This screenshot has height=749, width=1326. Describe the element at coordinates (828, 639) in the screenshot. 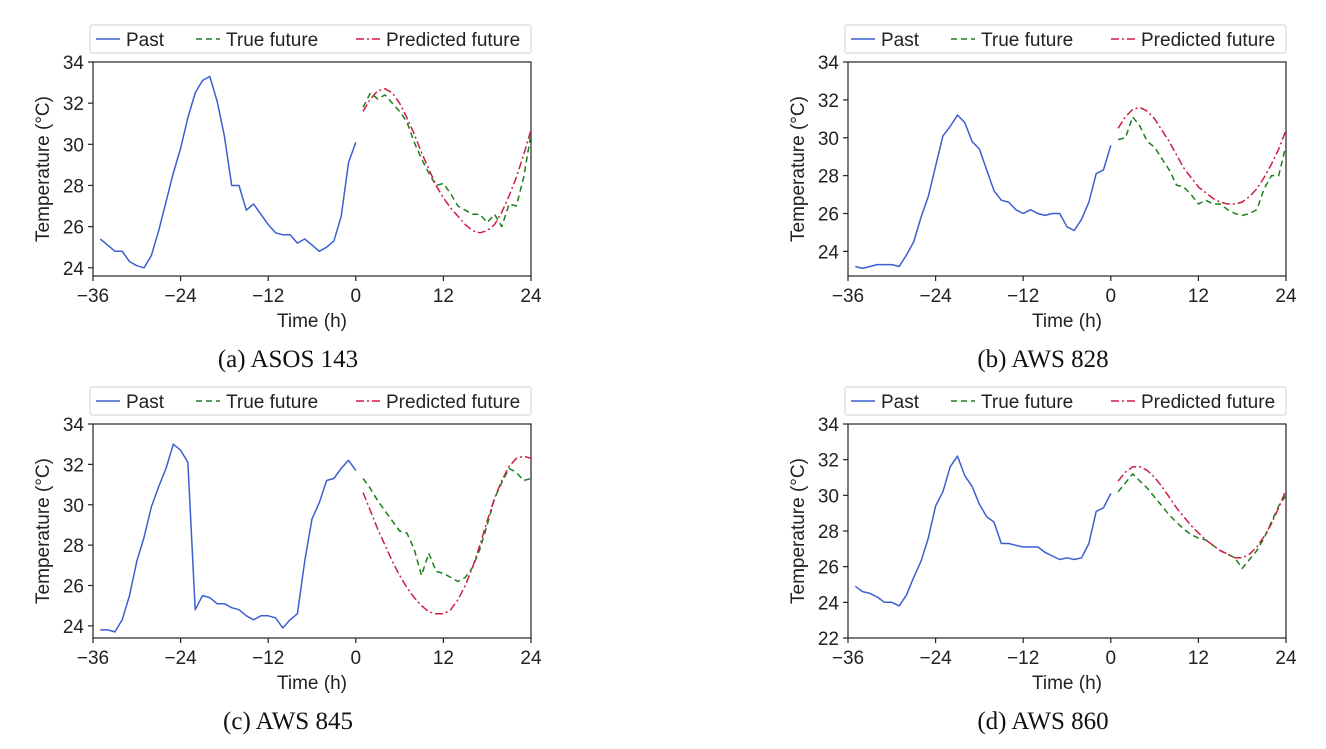

I see `y-tick-label: 22` at that location.